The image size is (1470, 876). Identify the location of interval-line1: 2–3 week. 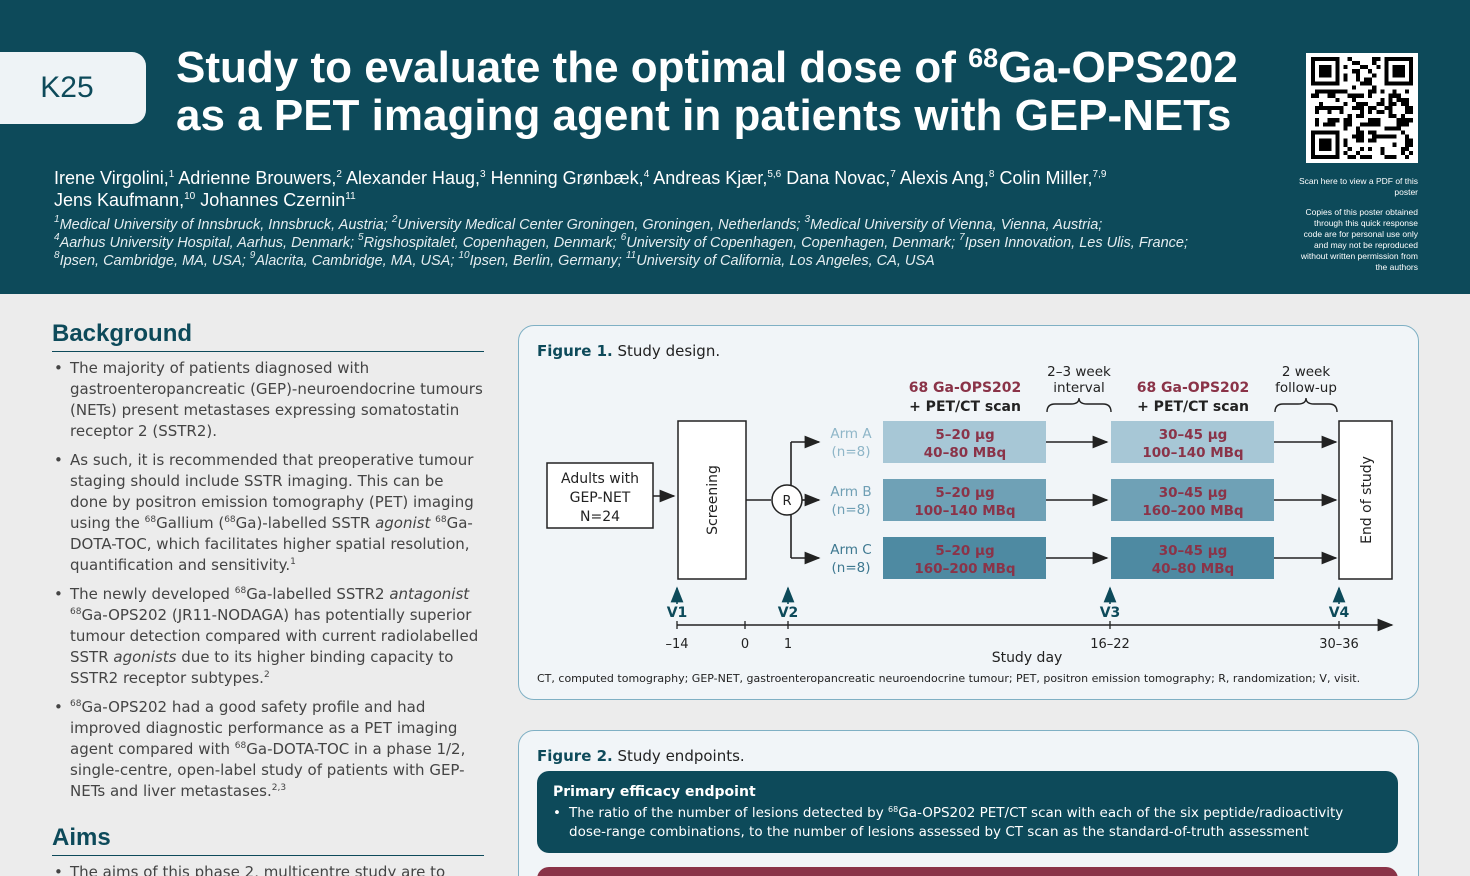
(1079, 372).